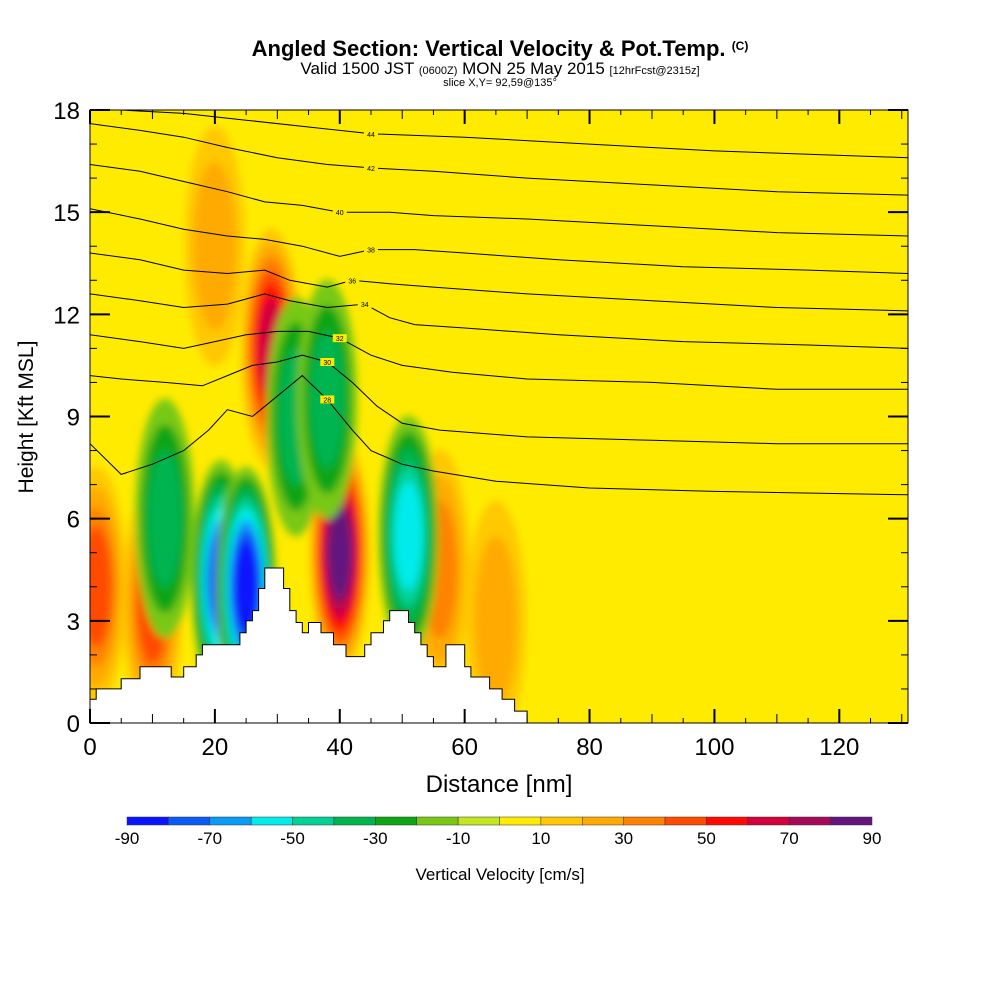 This screenshot has height=1000, width=1000. Describe the element at coordinates (73, 520) in the screenshot. I see `y-tick-label: 6` at that location.